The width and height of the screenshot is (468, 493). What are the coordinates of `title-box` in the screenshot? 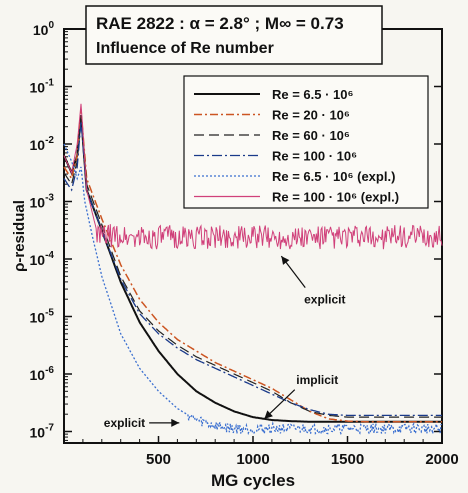 It's located at (234, 35).